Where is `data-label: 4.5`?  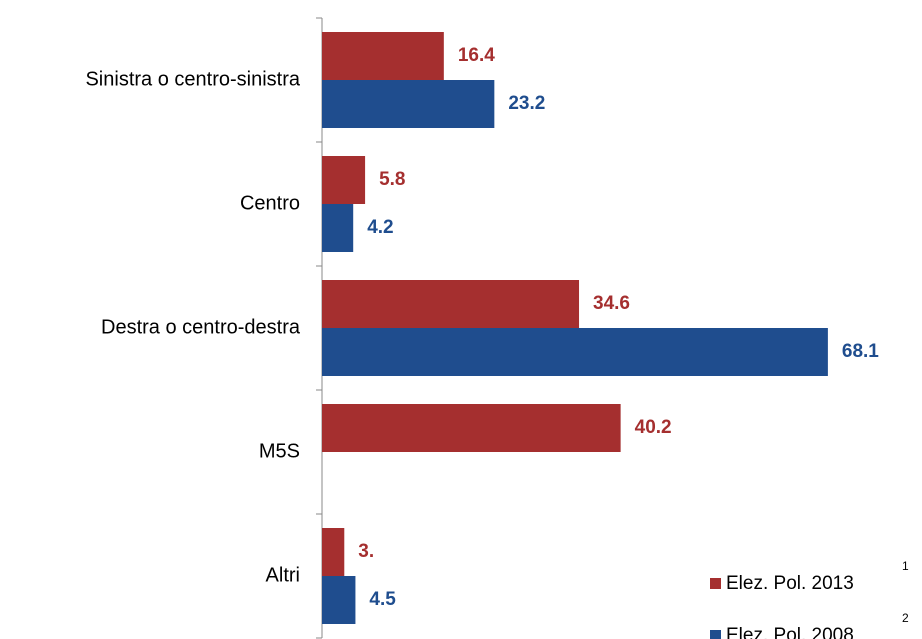
data-label: 4.5 is located at coordinates (382, 599).